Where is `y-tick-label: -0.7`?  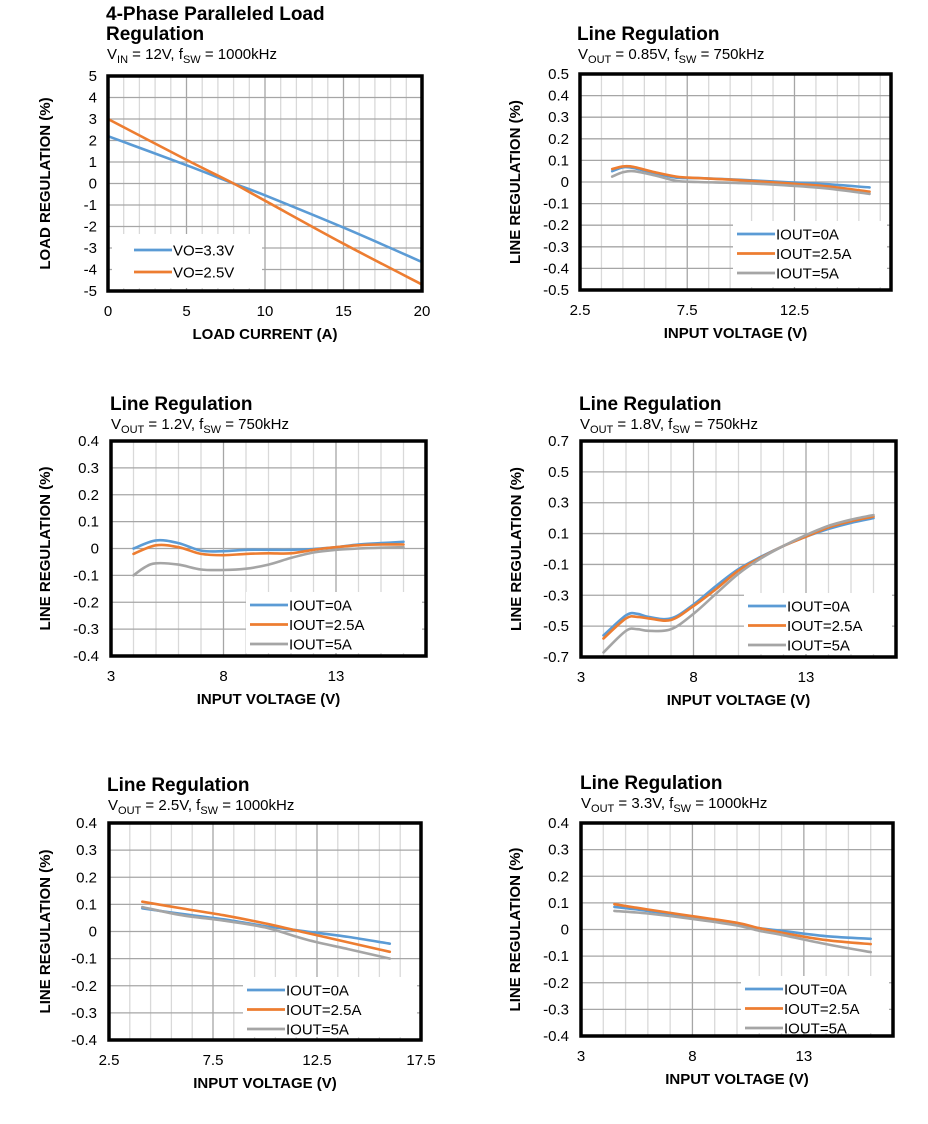 y-tick-label: -0.7 is located at coordinates (556, 657).